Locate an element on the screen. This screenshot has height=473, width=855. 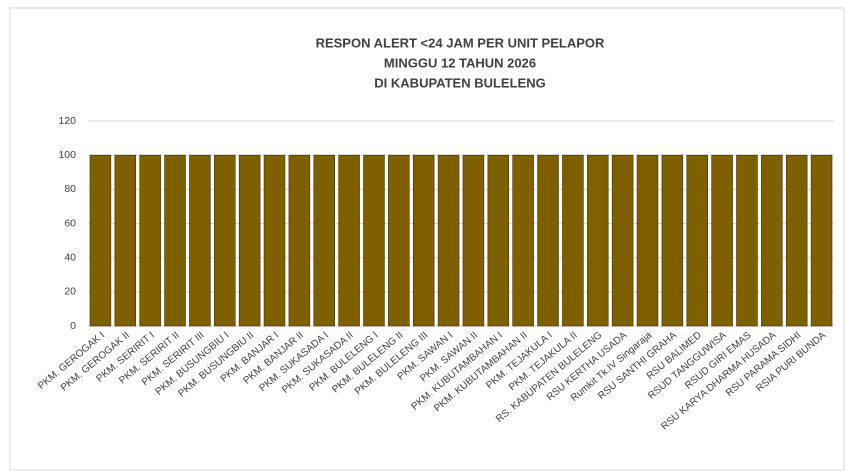
y-tick-label: 80 is located at coordinates (70, 189).